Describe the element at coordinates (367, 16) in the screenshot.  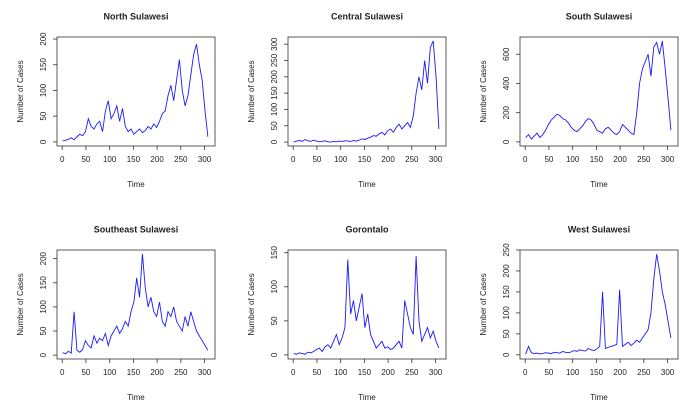
I see `chart-title: Central Sulawesi` at that location.